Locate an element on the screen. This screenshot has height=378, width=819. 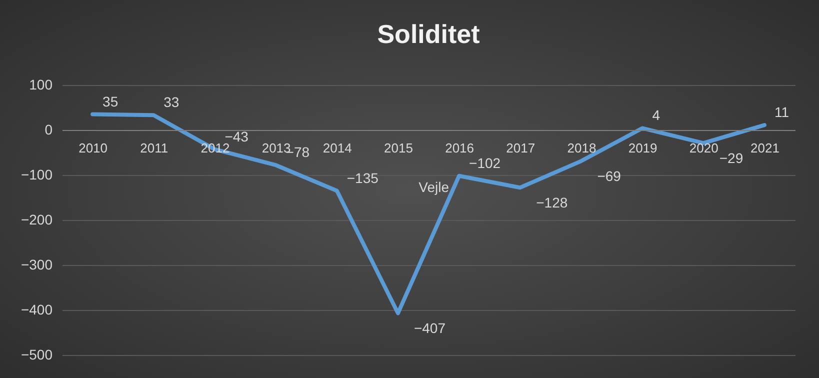
data-label: −135 is located at coordinates (362, 178).